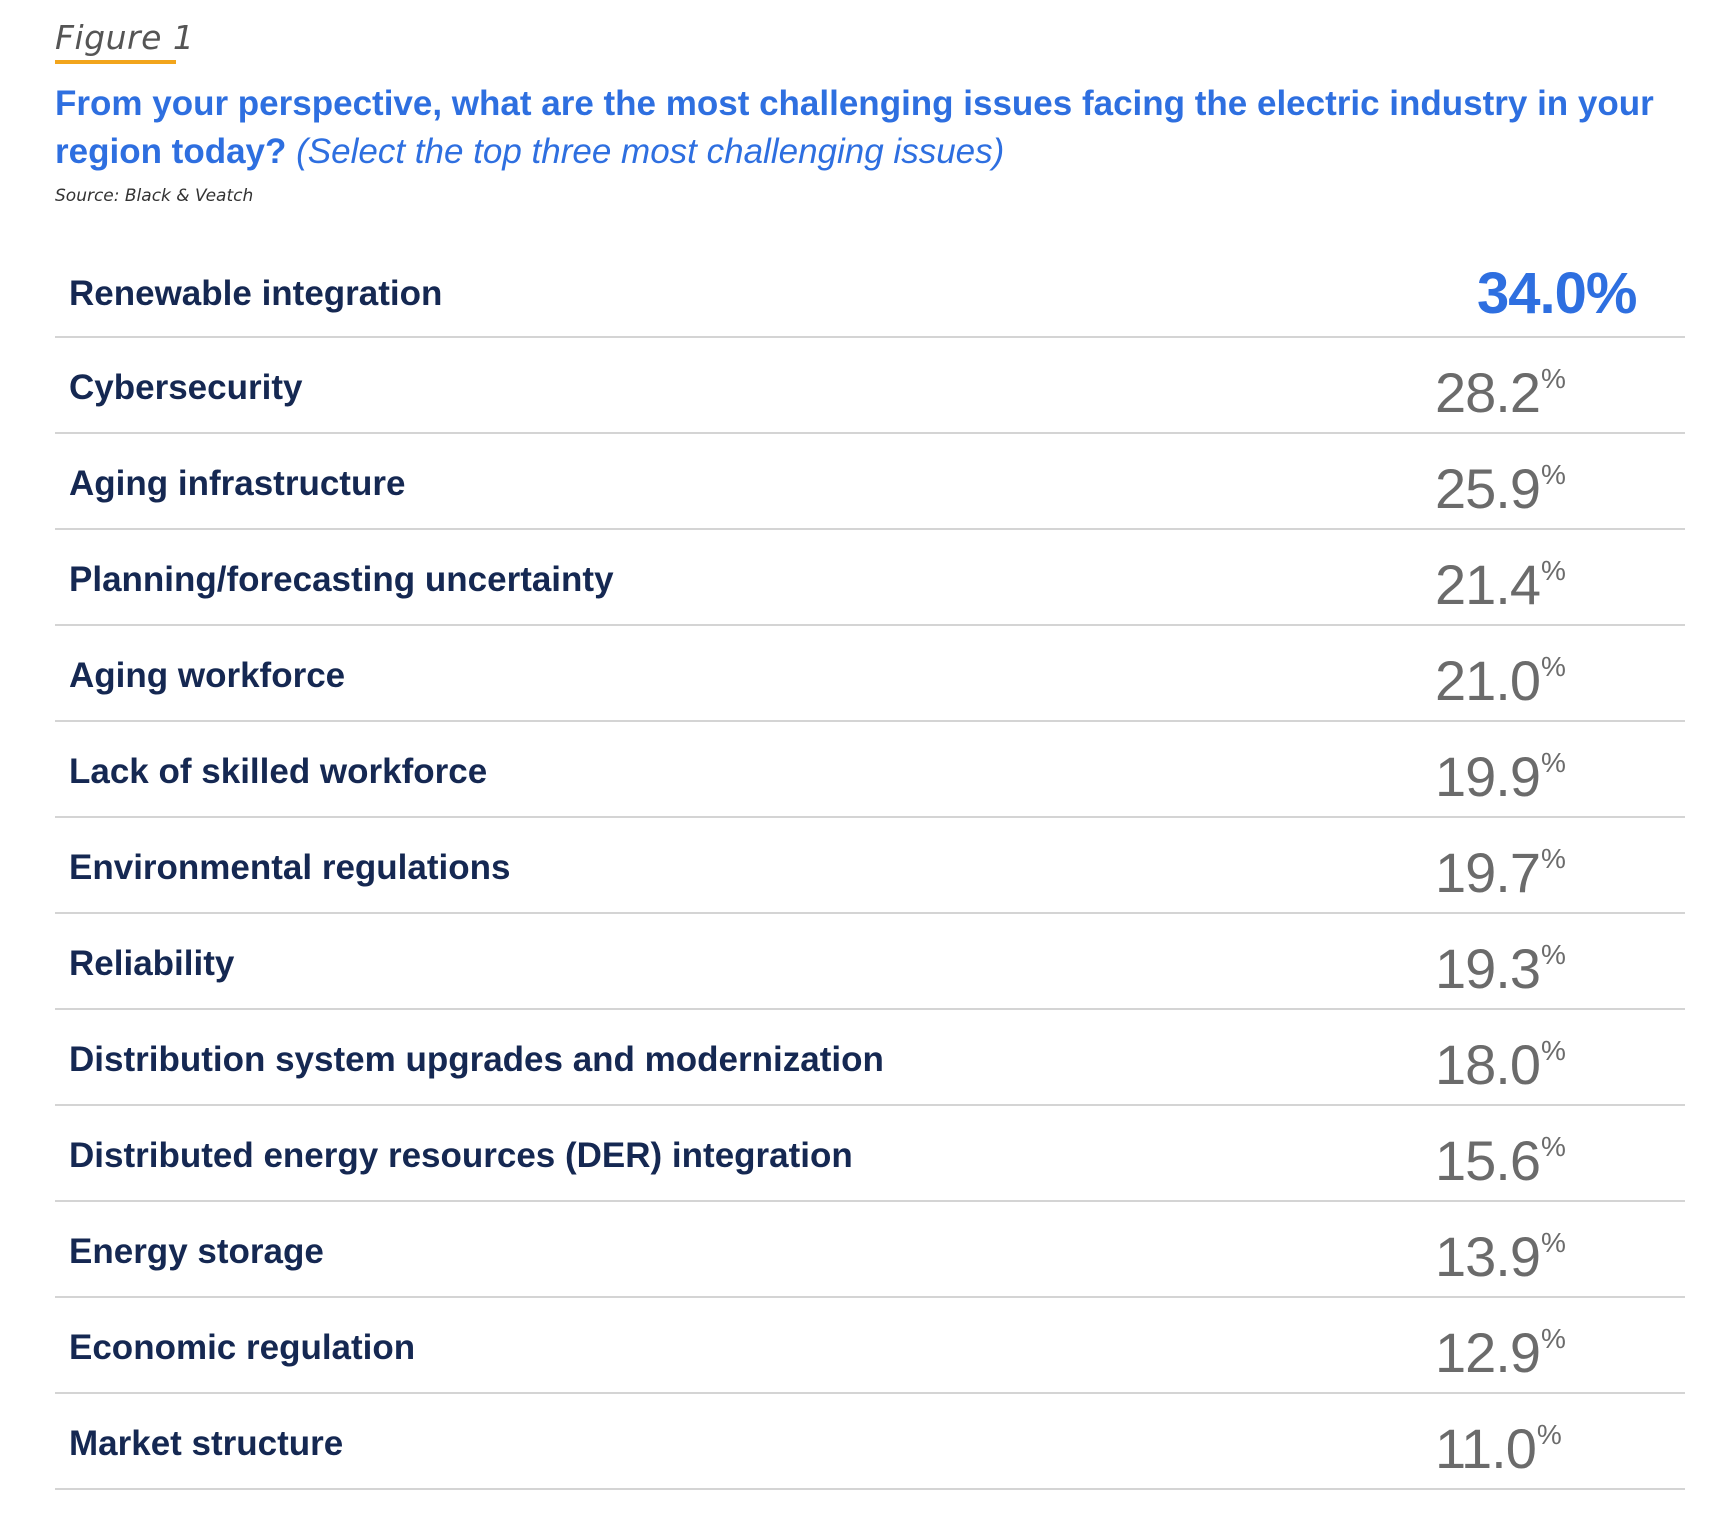 The image size is (1709, 1532). I want to click on issue-percentage: 21.0%, so click(1500, 680).